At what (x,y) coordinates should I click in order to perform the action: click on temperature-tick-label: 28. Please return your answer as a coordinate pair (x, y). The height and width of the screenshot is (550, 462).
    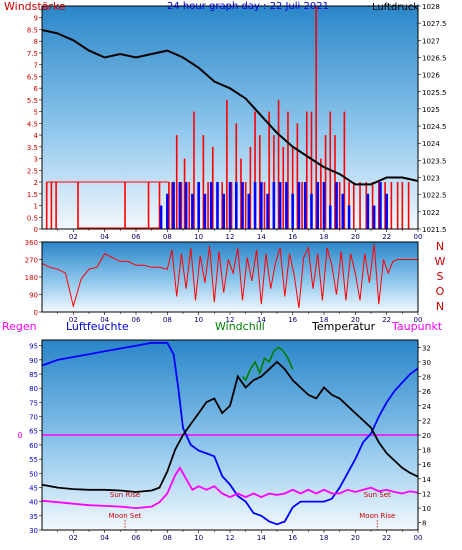
    Looking at the image, I should click on (426, 378).